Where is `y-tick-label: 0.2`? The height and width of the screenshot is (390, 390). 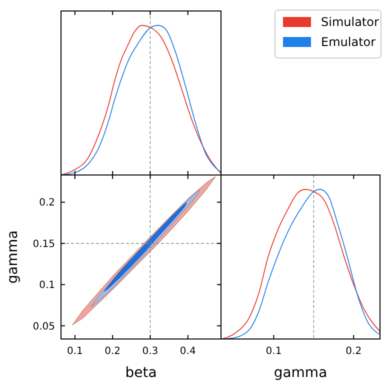
y-tick-label: 0.2 is located at coordinates (47, 203).